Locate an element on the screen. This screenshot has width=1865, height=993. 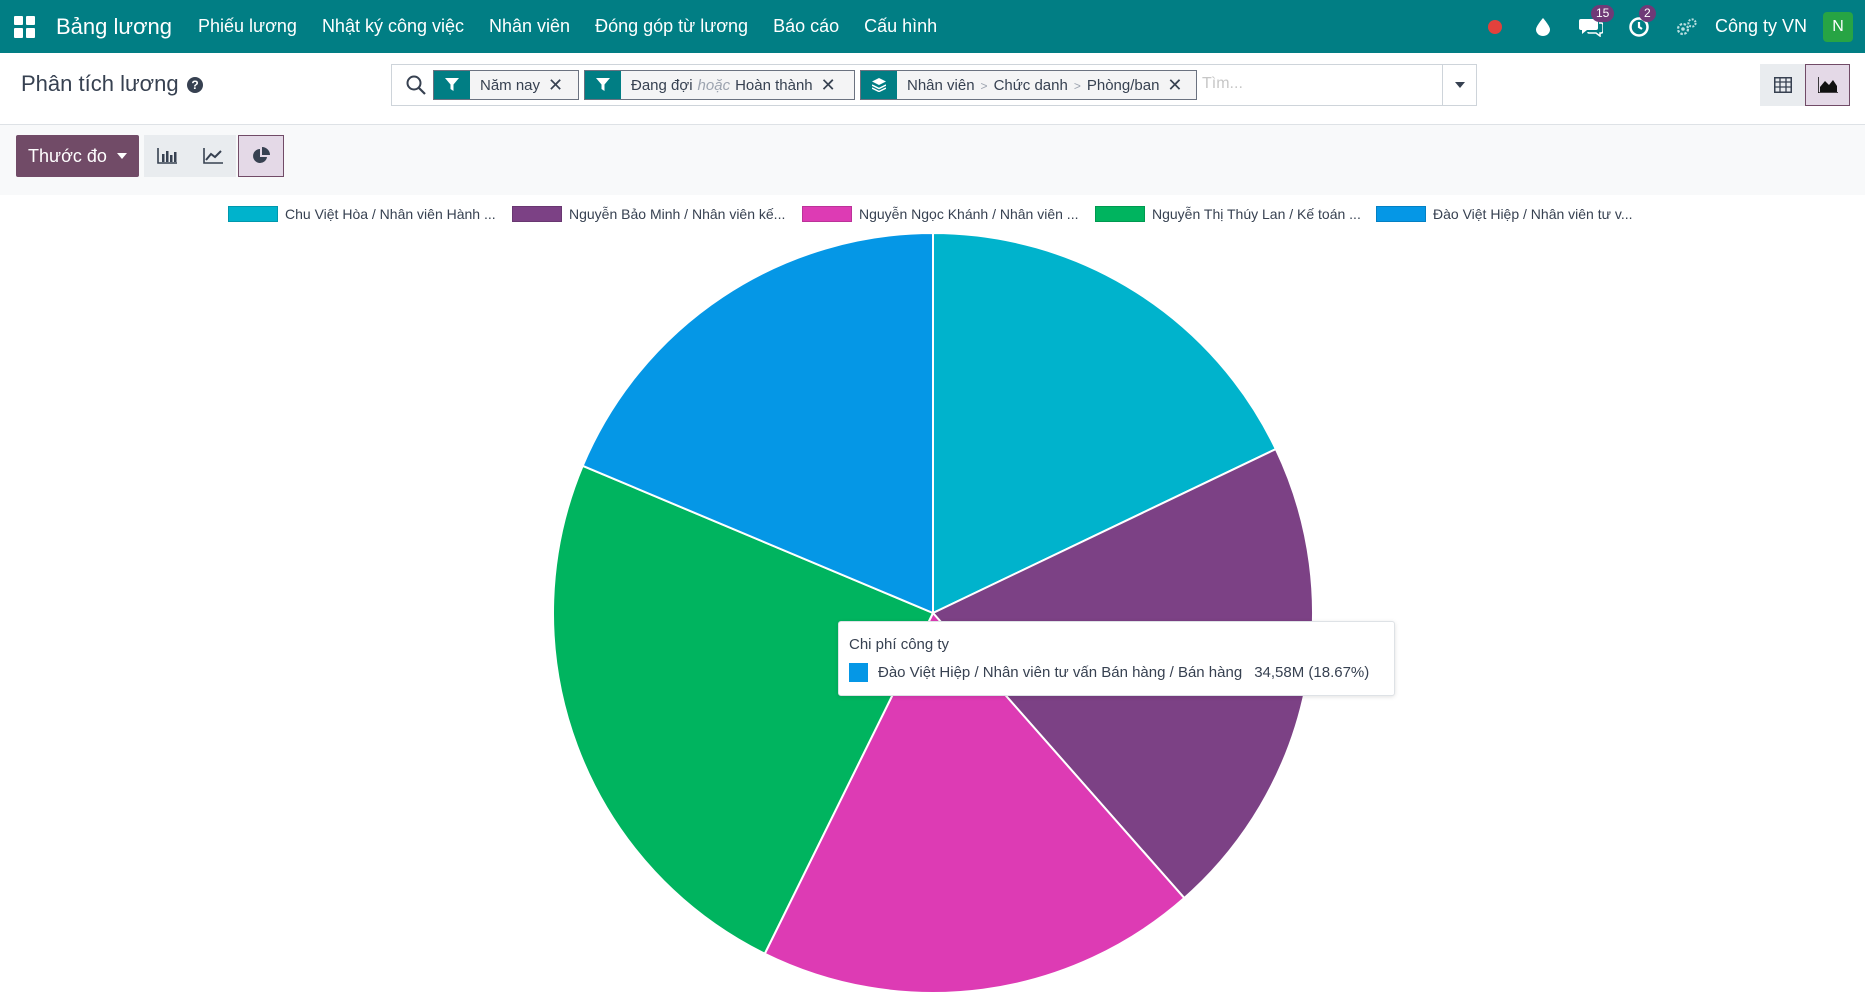
search-icon is located at coordinates (416, 85).